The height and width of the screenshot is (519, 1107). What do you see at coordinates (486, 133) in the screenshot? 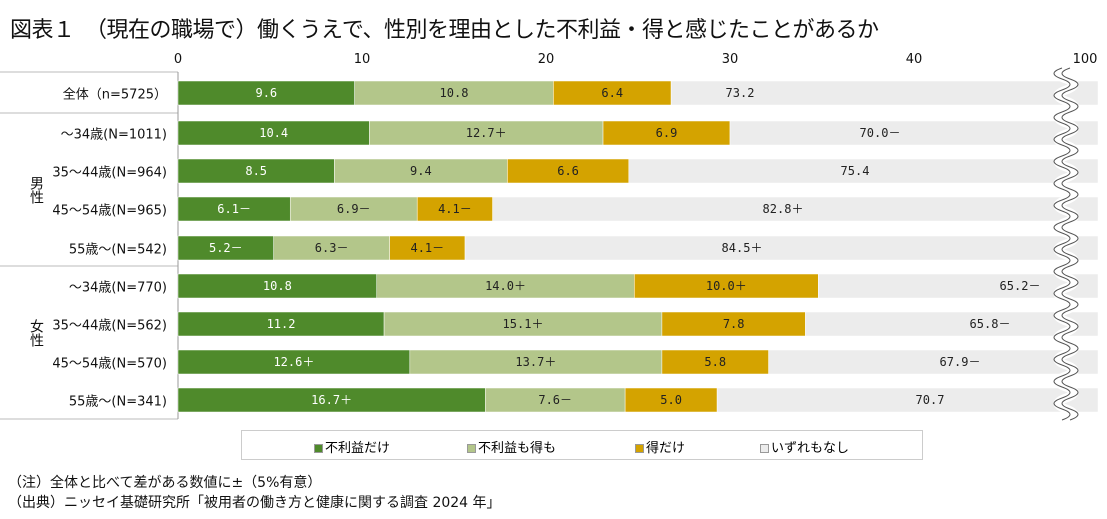
I see `data-label: 12.7＋` at bounding box center [486, 133].